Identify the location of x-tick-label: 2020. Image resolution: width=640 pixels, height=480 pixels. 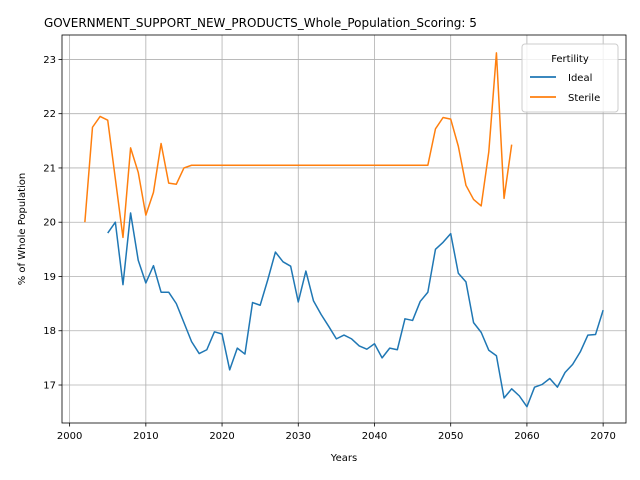
(221, 436).